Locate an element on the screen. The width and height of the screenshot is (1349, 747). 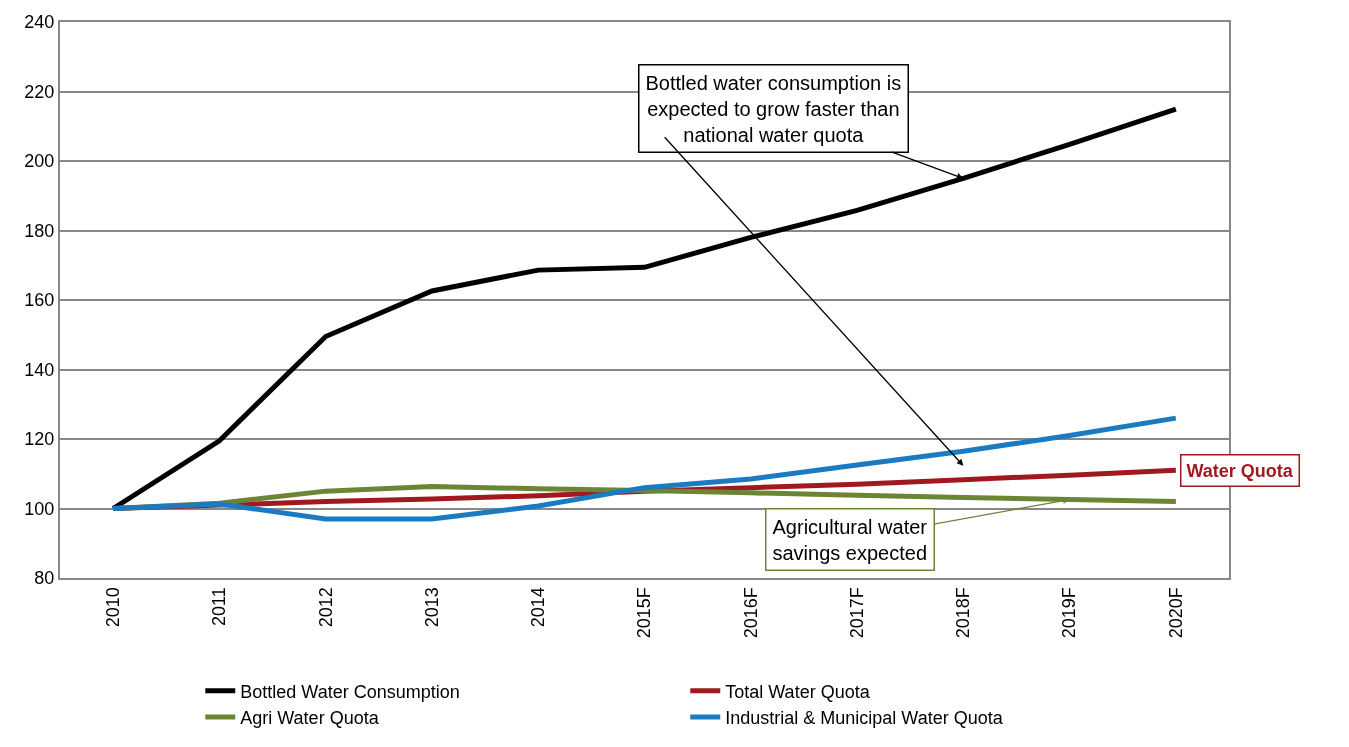
legend-label: Industrial & Municipal Water Quota is located at coordinates (864, 718).